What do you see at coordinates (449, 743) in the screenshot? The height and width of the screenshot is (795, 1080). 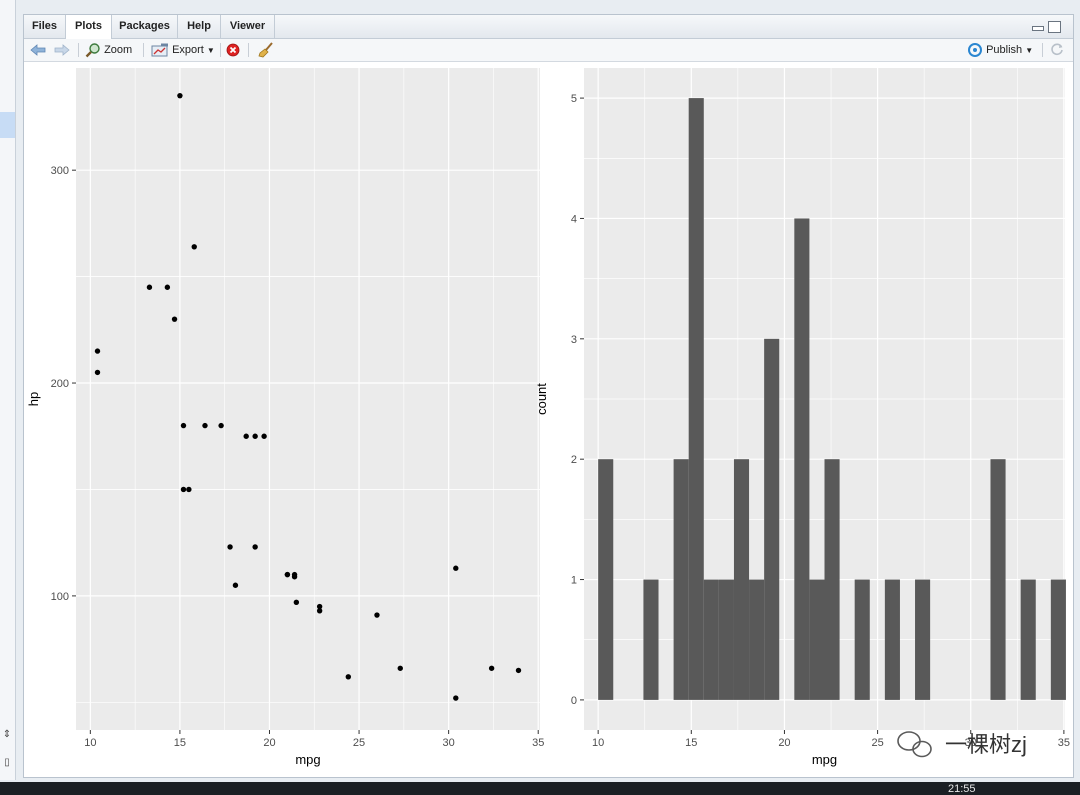 I see `x-tick-label: 30` at bounding box center [449, 743].